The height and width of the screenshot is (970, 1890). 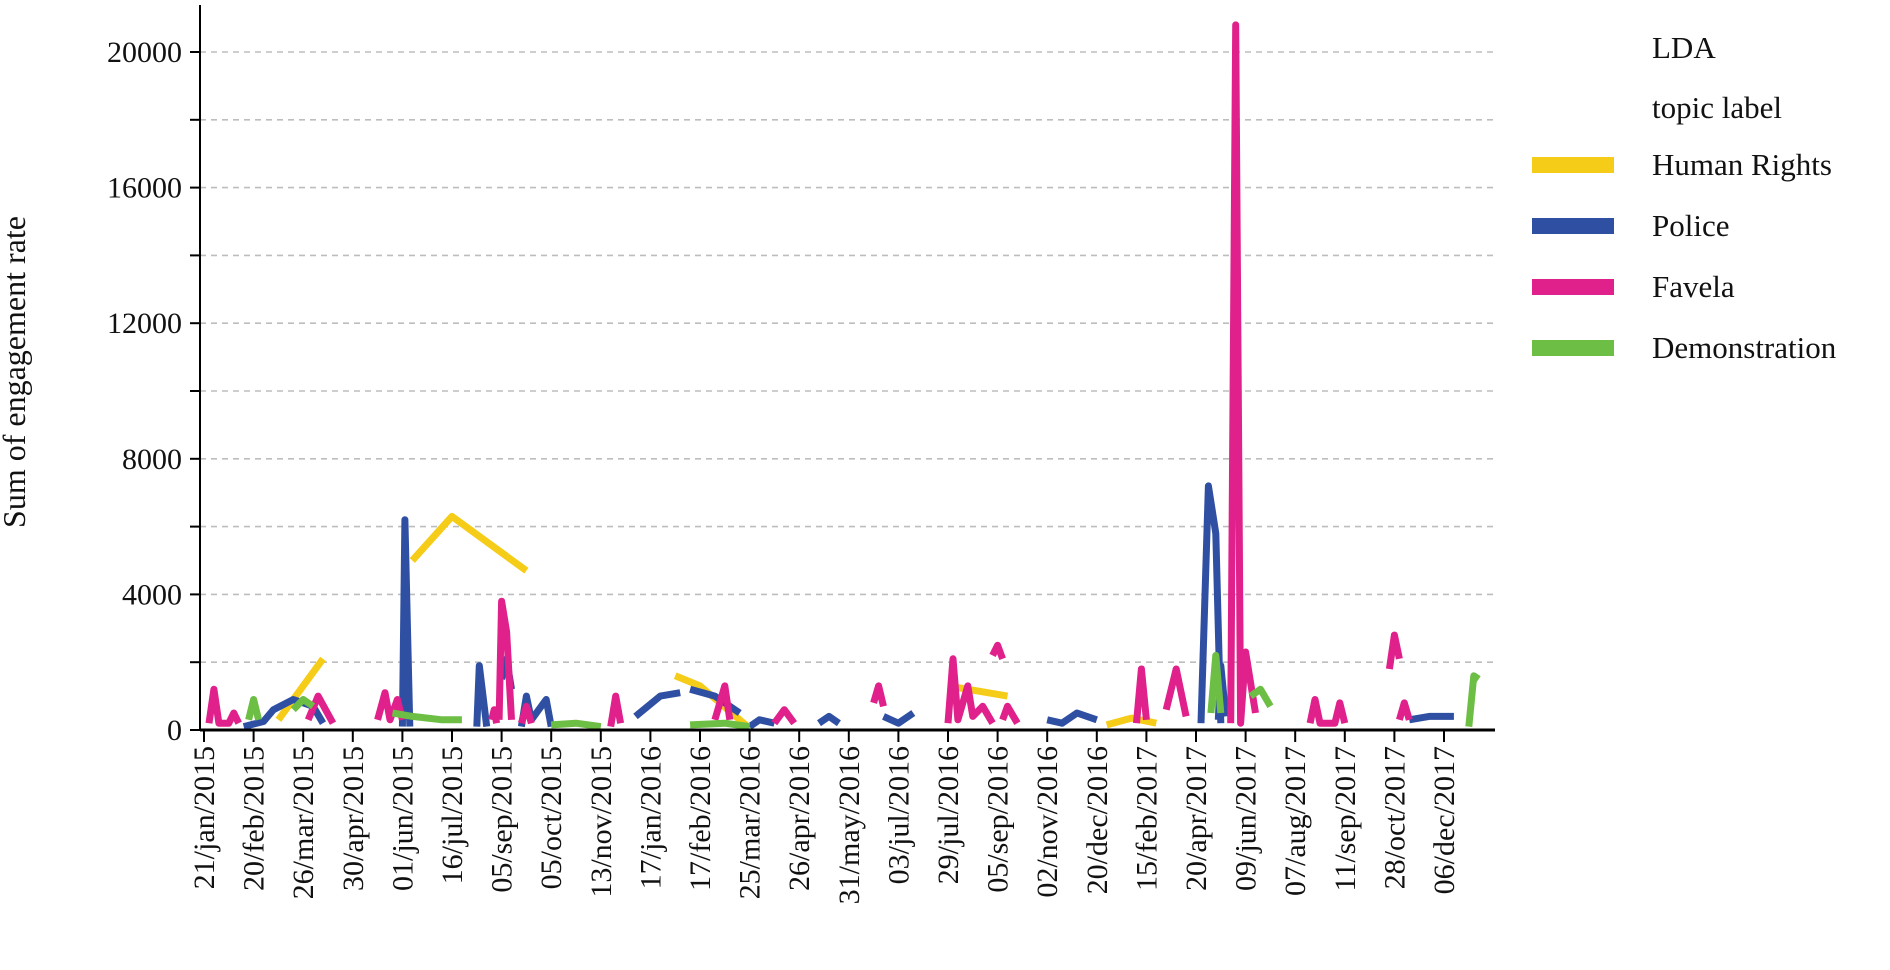 What do you see at coordinates (948, 815) in the screenshot?
I see `x-tick-label: 29/jul/2016` at bounding box center [948, 815].